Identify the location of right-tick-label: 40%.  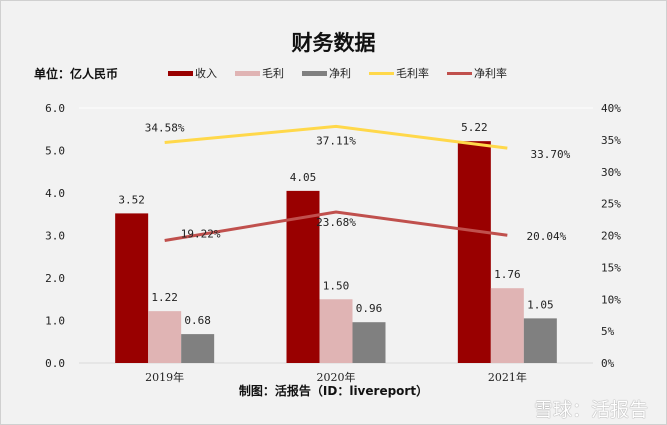
(611, 108).